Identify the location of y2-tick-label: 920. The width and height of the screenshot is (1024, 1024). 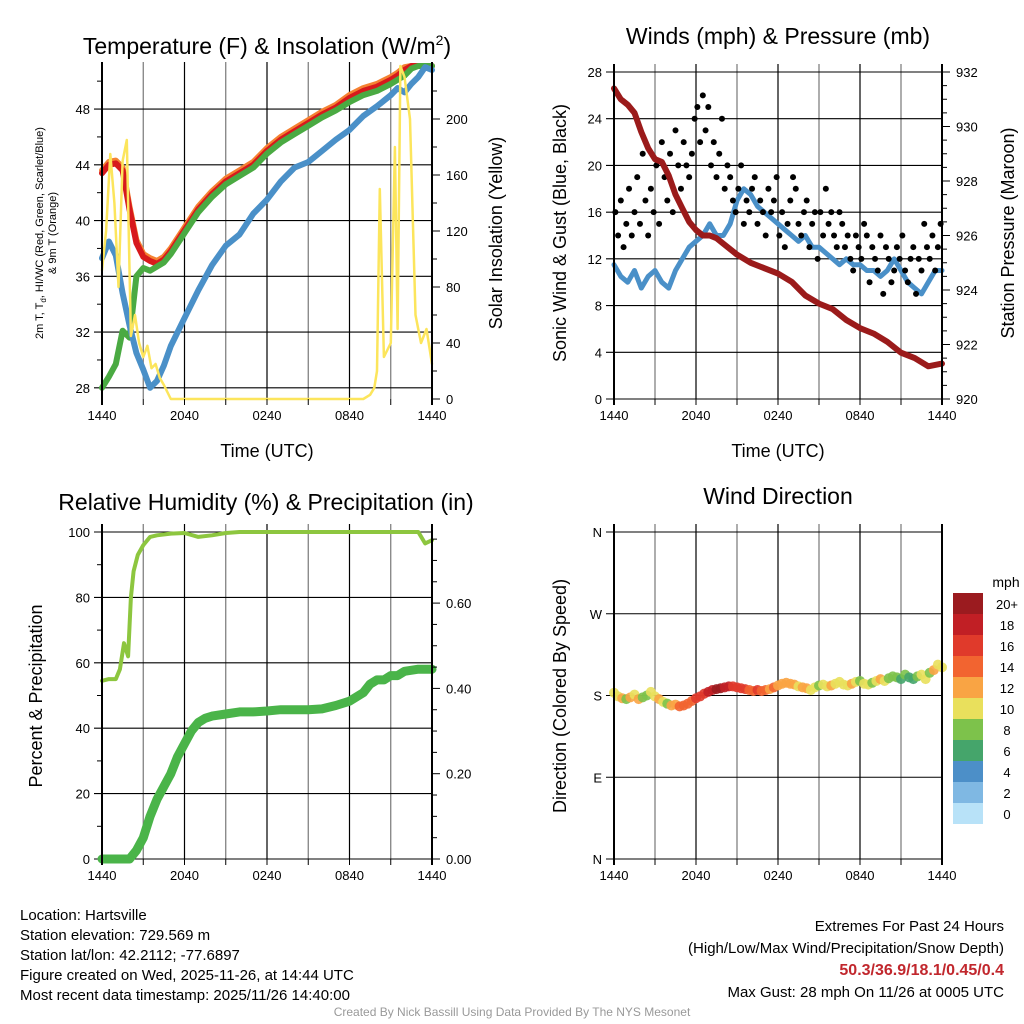
(967, 399).